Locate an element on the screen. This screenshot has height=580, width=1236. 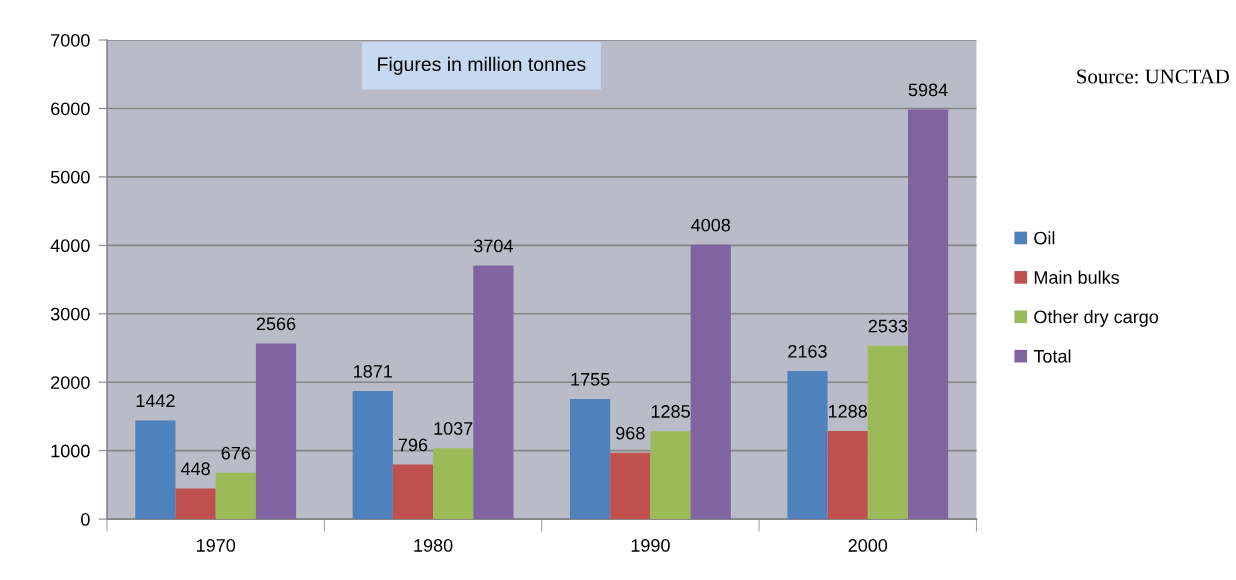
data-label: 1755 is located at coordinates (590, 379).